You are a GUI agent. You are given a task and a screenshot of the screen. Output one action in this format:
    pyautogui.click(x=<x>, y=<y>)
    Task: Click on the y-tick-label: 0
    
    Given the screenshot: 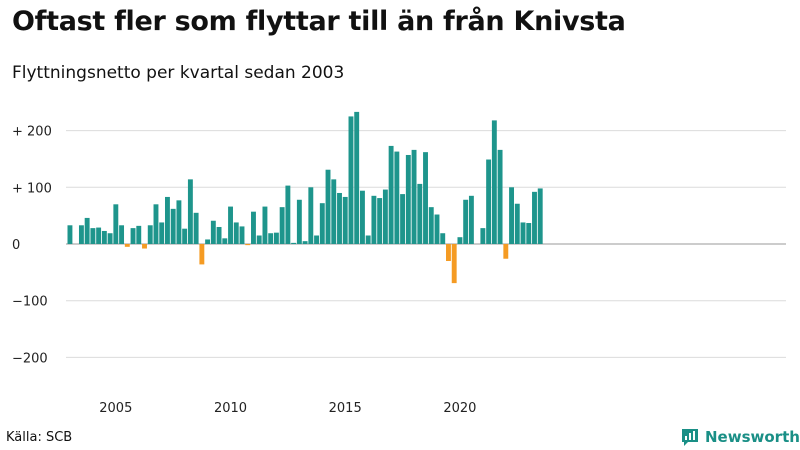 What is the action you would take?
    pyautogui.click(x=16, y=245)
    